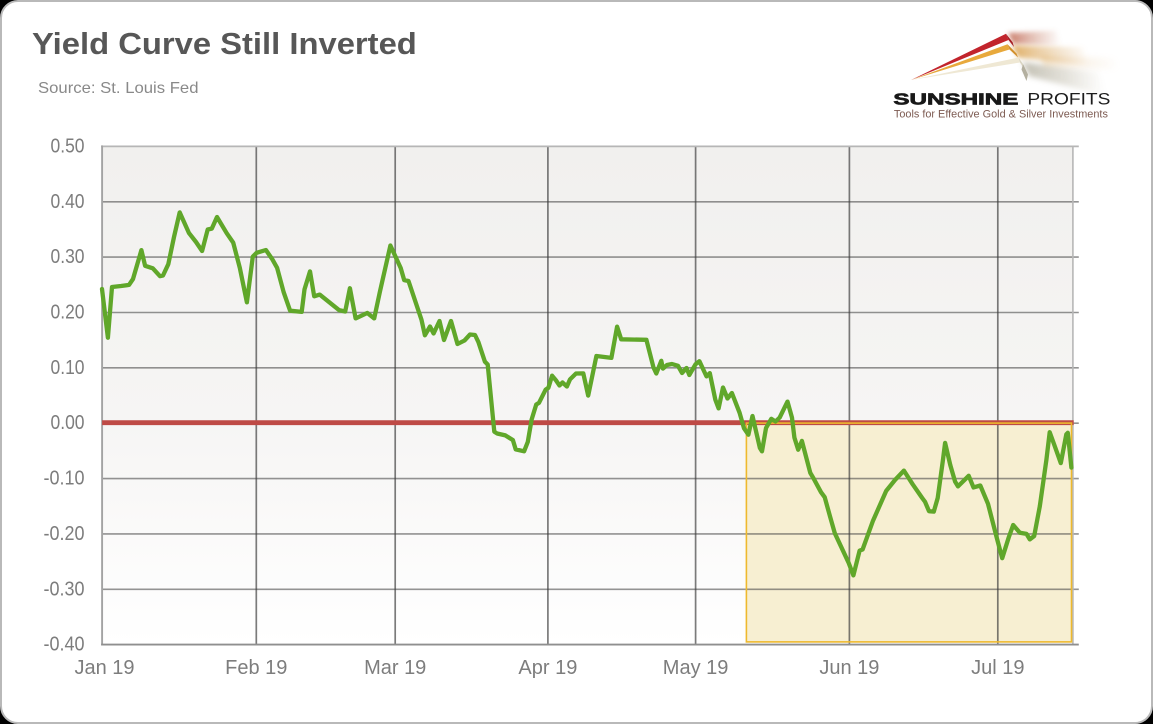 The image size is (1153, 724). What do you see at coordinates (955, 100) in the screenshot?
I see `svg-text: SUNSHINE` at bounding box center [955, 100].